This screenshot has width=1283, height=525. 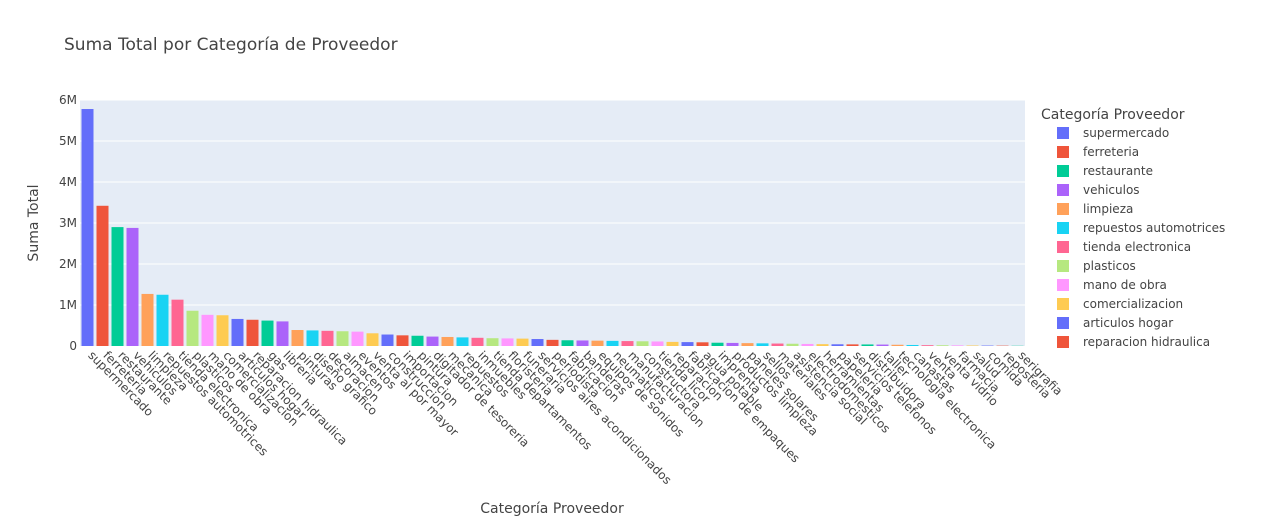 I want to click on y-axis-title: Suma Total, so click(x=34, y=222).